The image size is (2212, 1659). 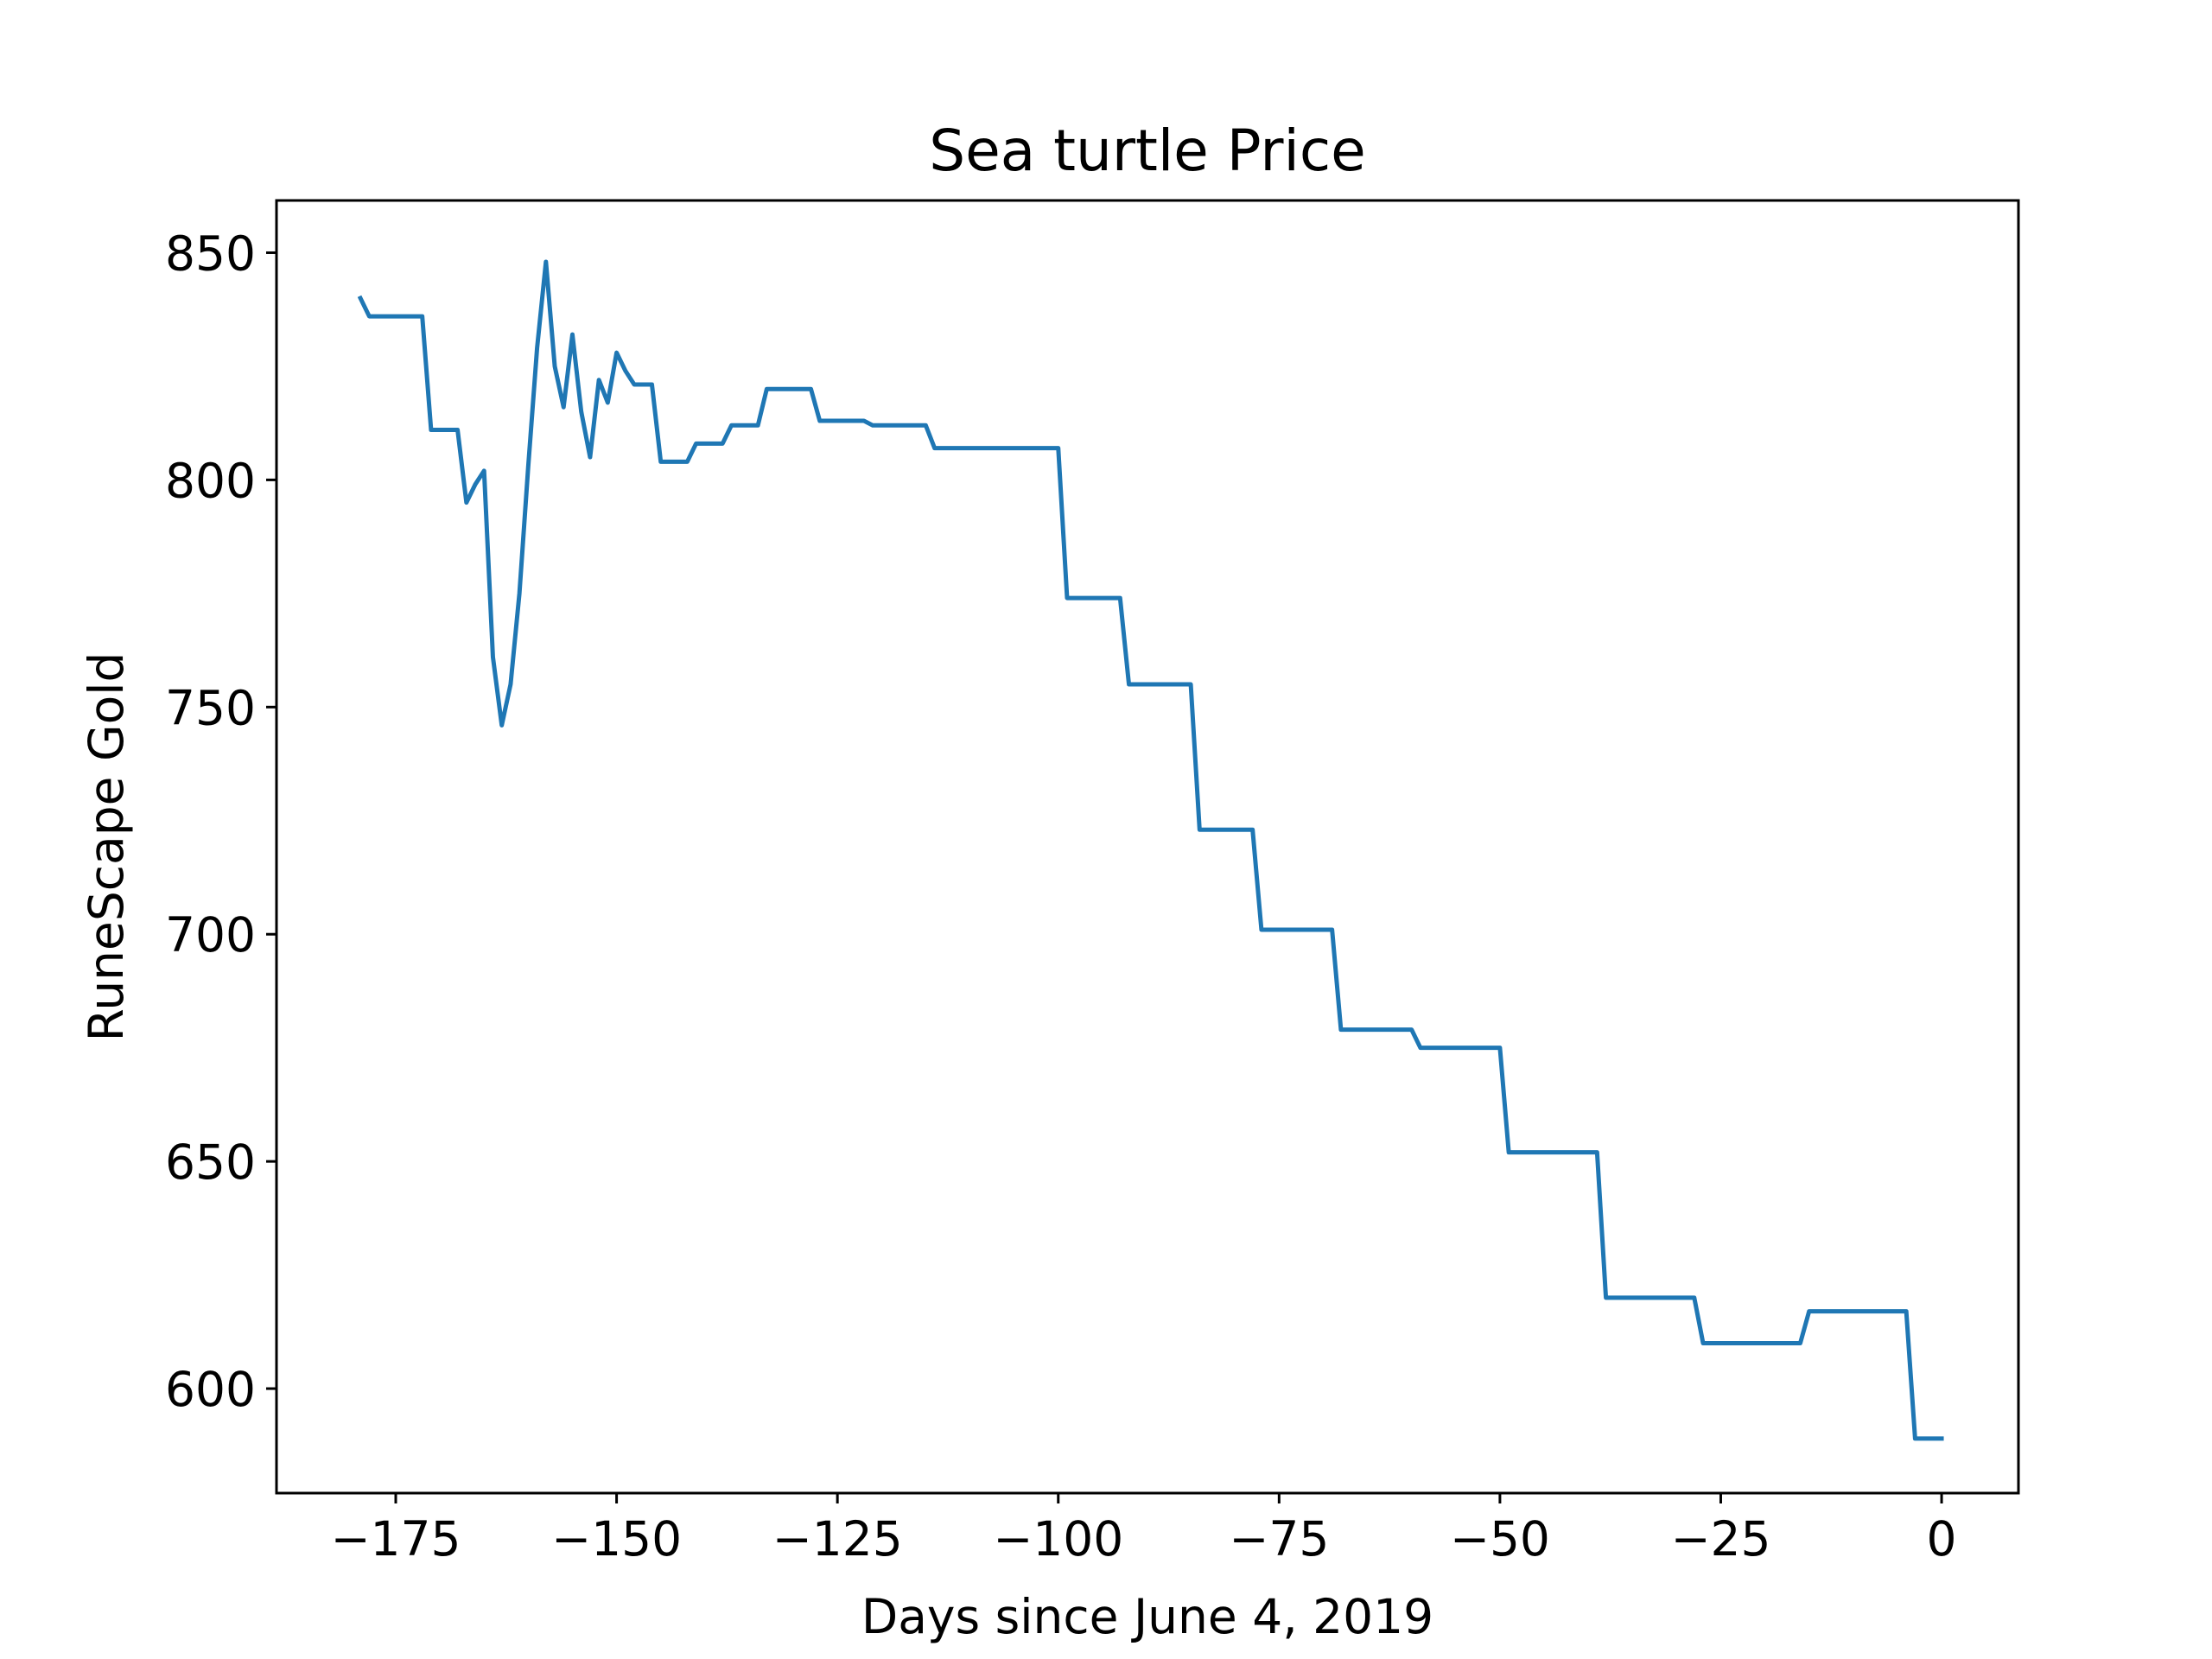 I want to click on x-tick-label: −125, so click(x=837, y=1539).